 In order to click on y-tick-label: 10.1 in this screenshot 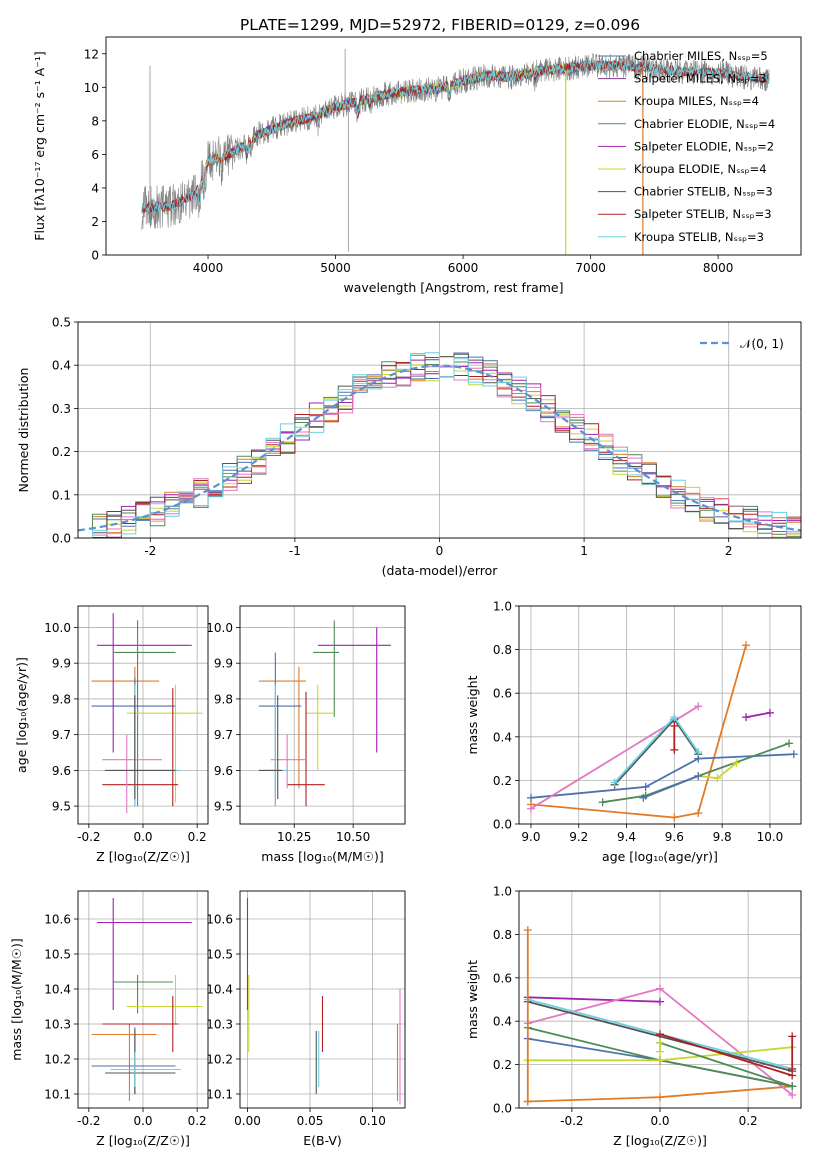, I will do `click(219, 1095)`.